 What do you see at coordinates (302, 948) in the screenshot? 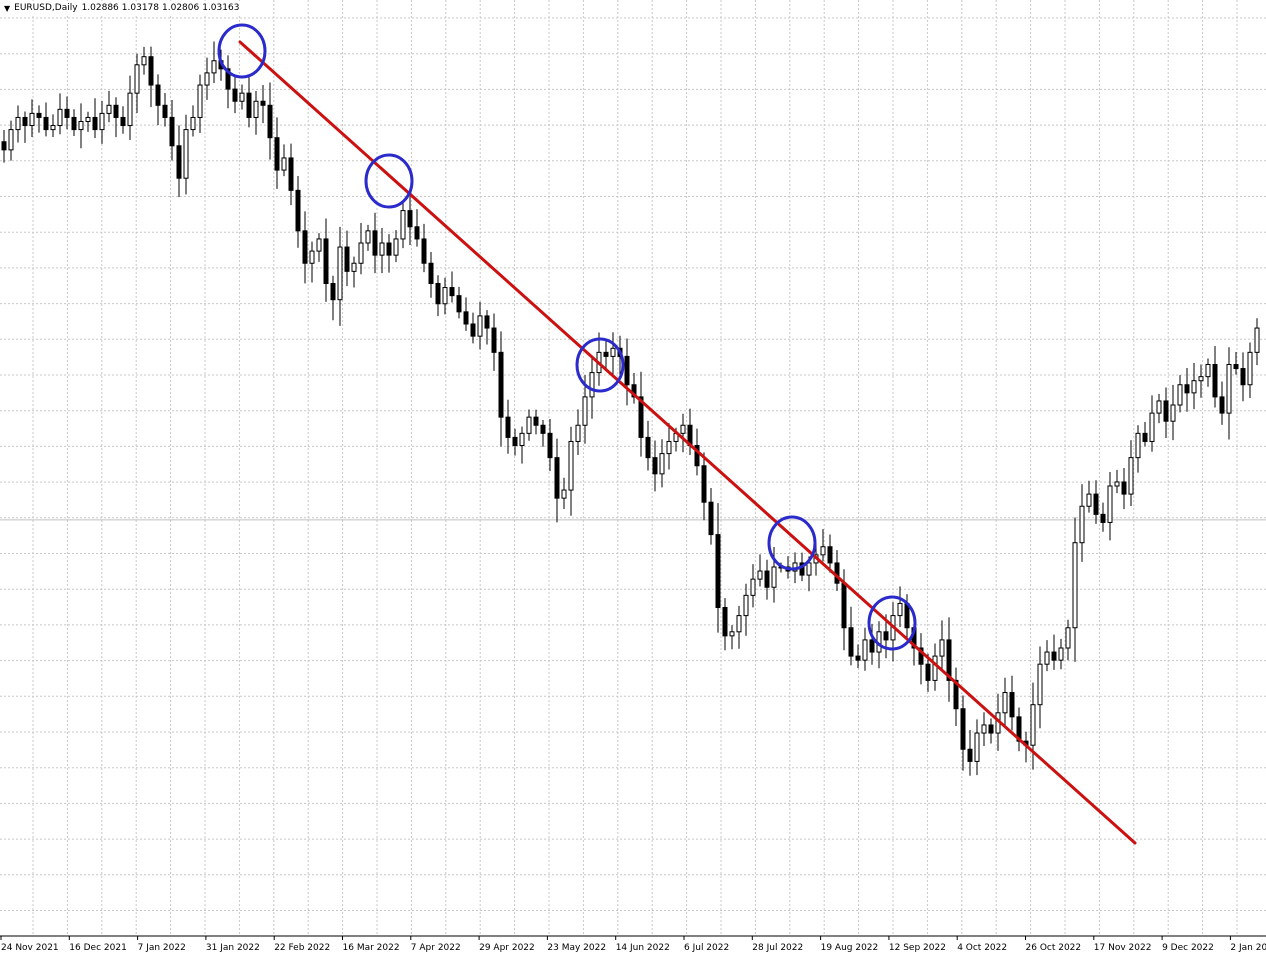
I see `x-tick-label: 22 Feb 2022` at bounding box center [302, 948].